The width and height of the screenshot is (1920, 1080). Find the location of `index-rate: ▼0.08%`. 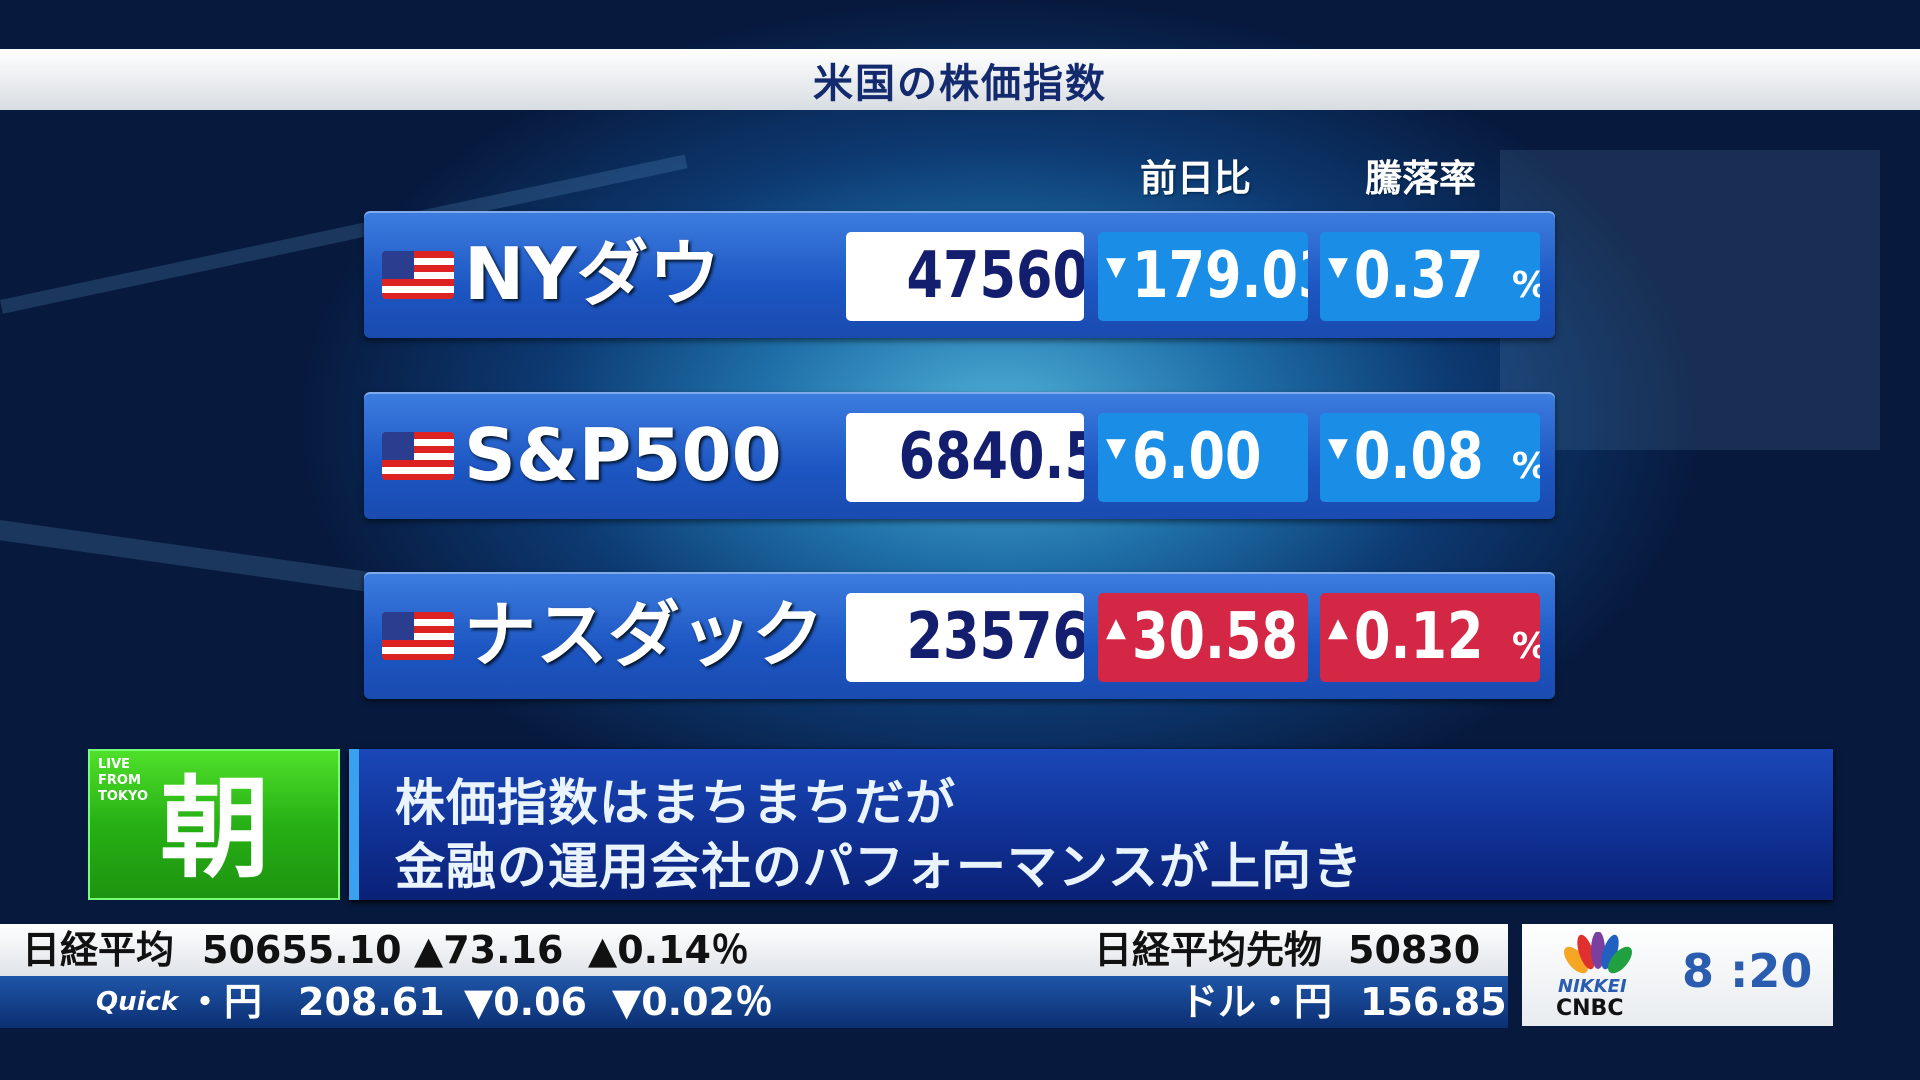

index-rate: ▼0.08% is located at coordinates (1430, 457).